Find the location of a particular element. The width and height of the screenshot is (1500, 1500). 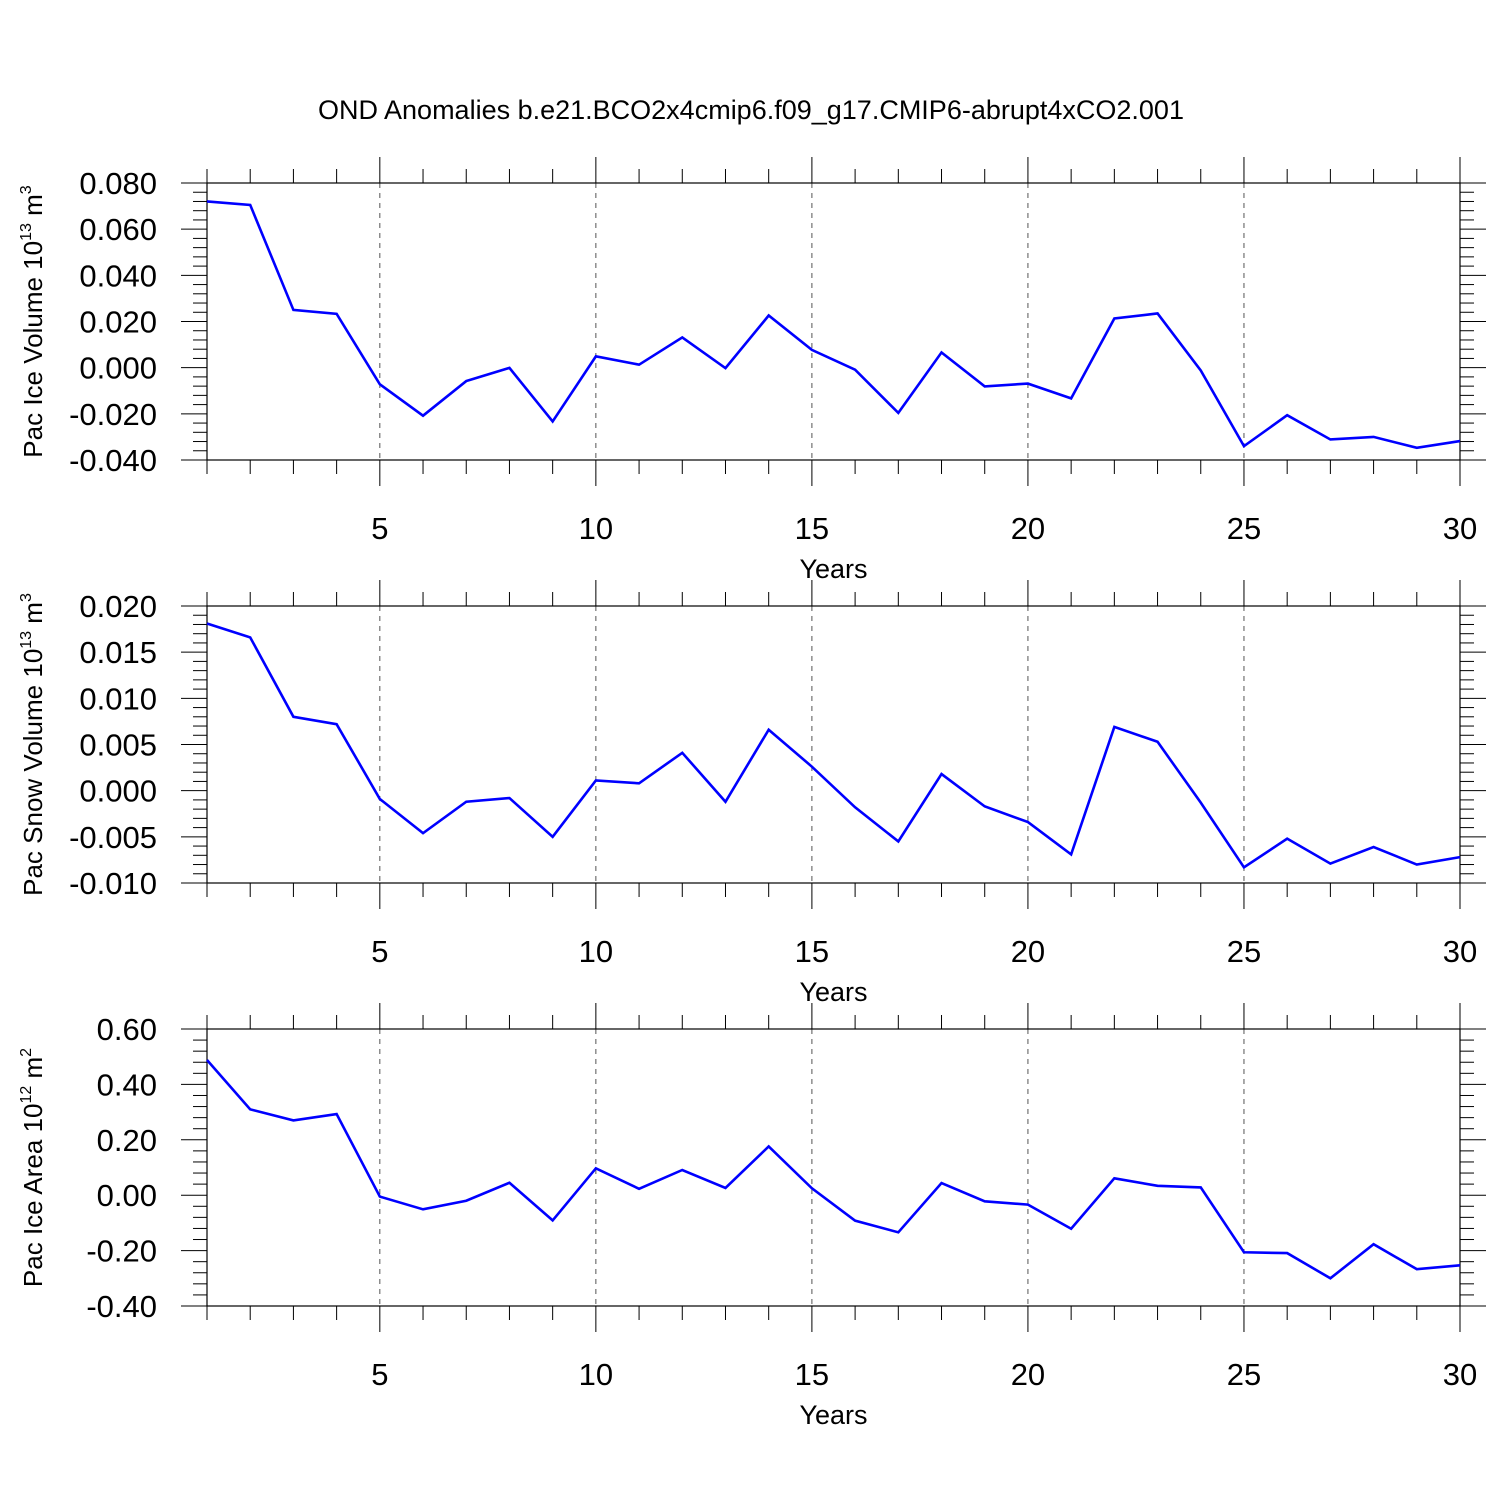

y-tick-label: -0.005 is located at coordinates (113, 837).